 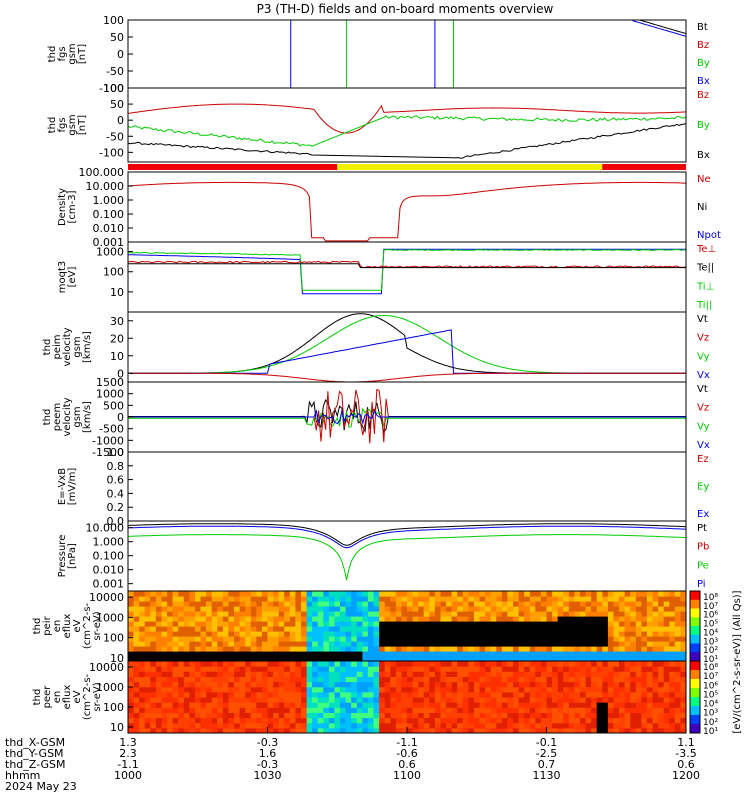 I want to click on y-tick-label: 0.8, so click(x=116, y=466).